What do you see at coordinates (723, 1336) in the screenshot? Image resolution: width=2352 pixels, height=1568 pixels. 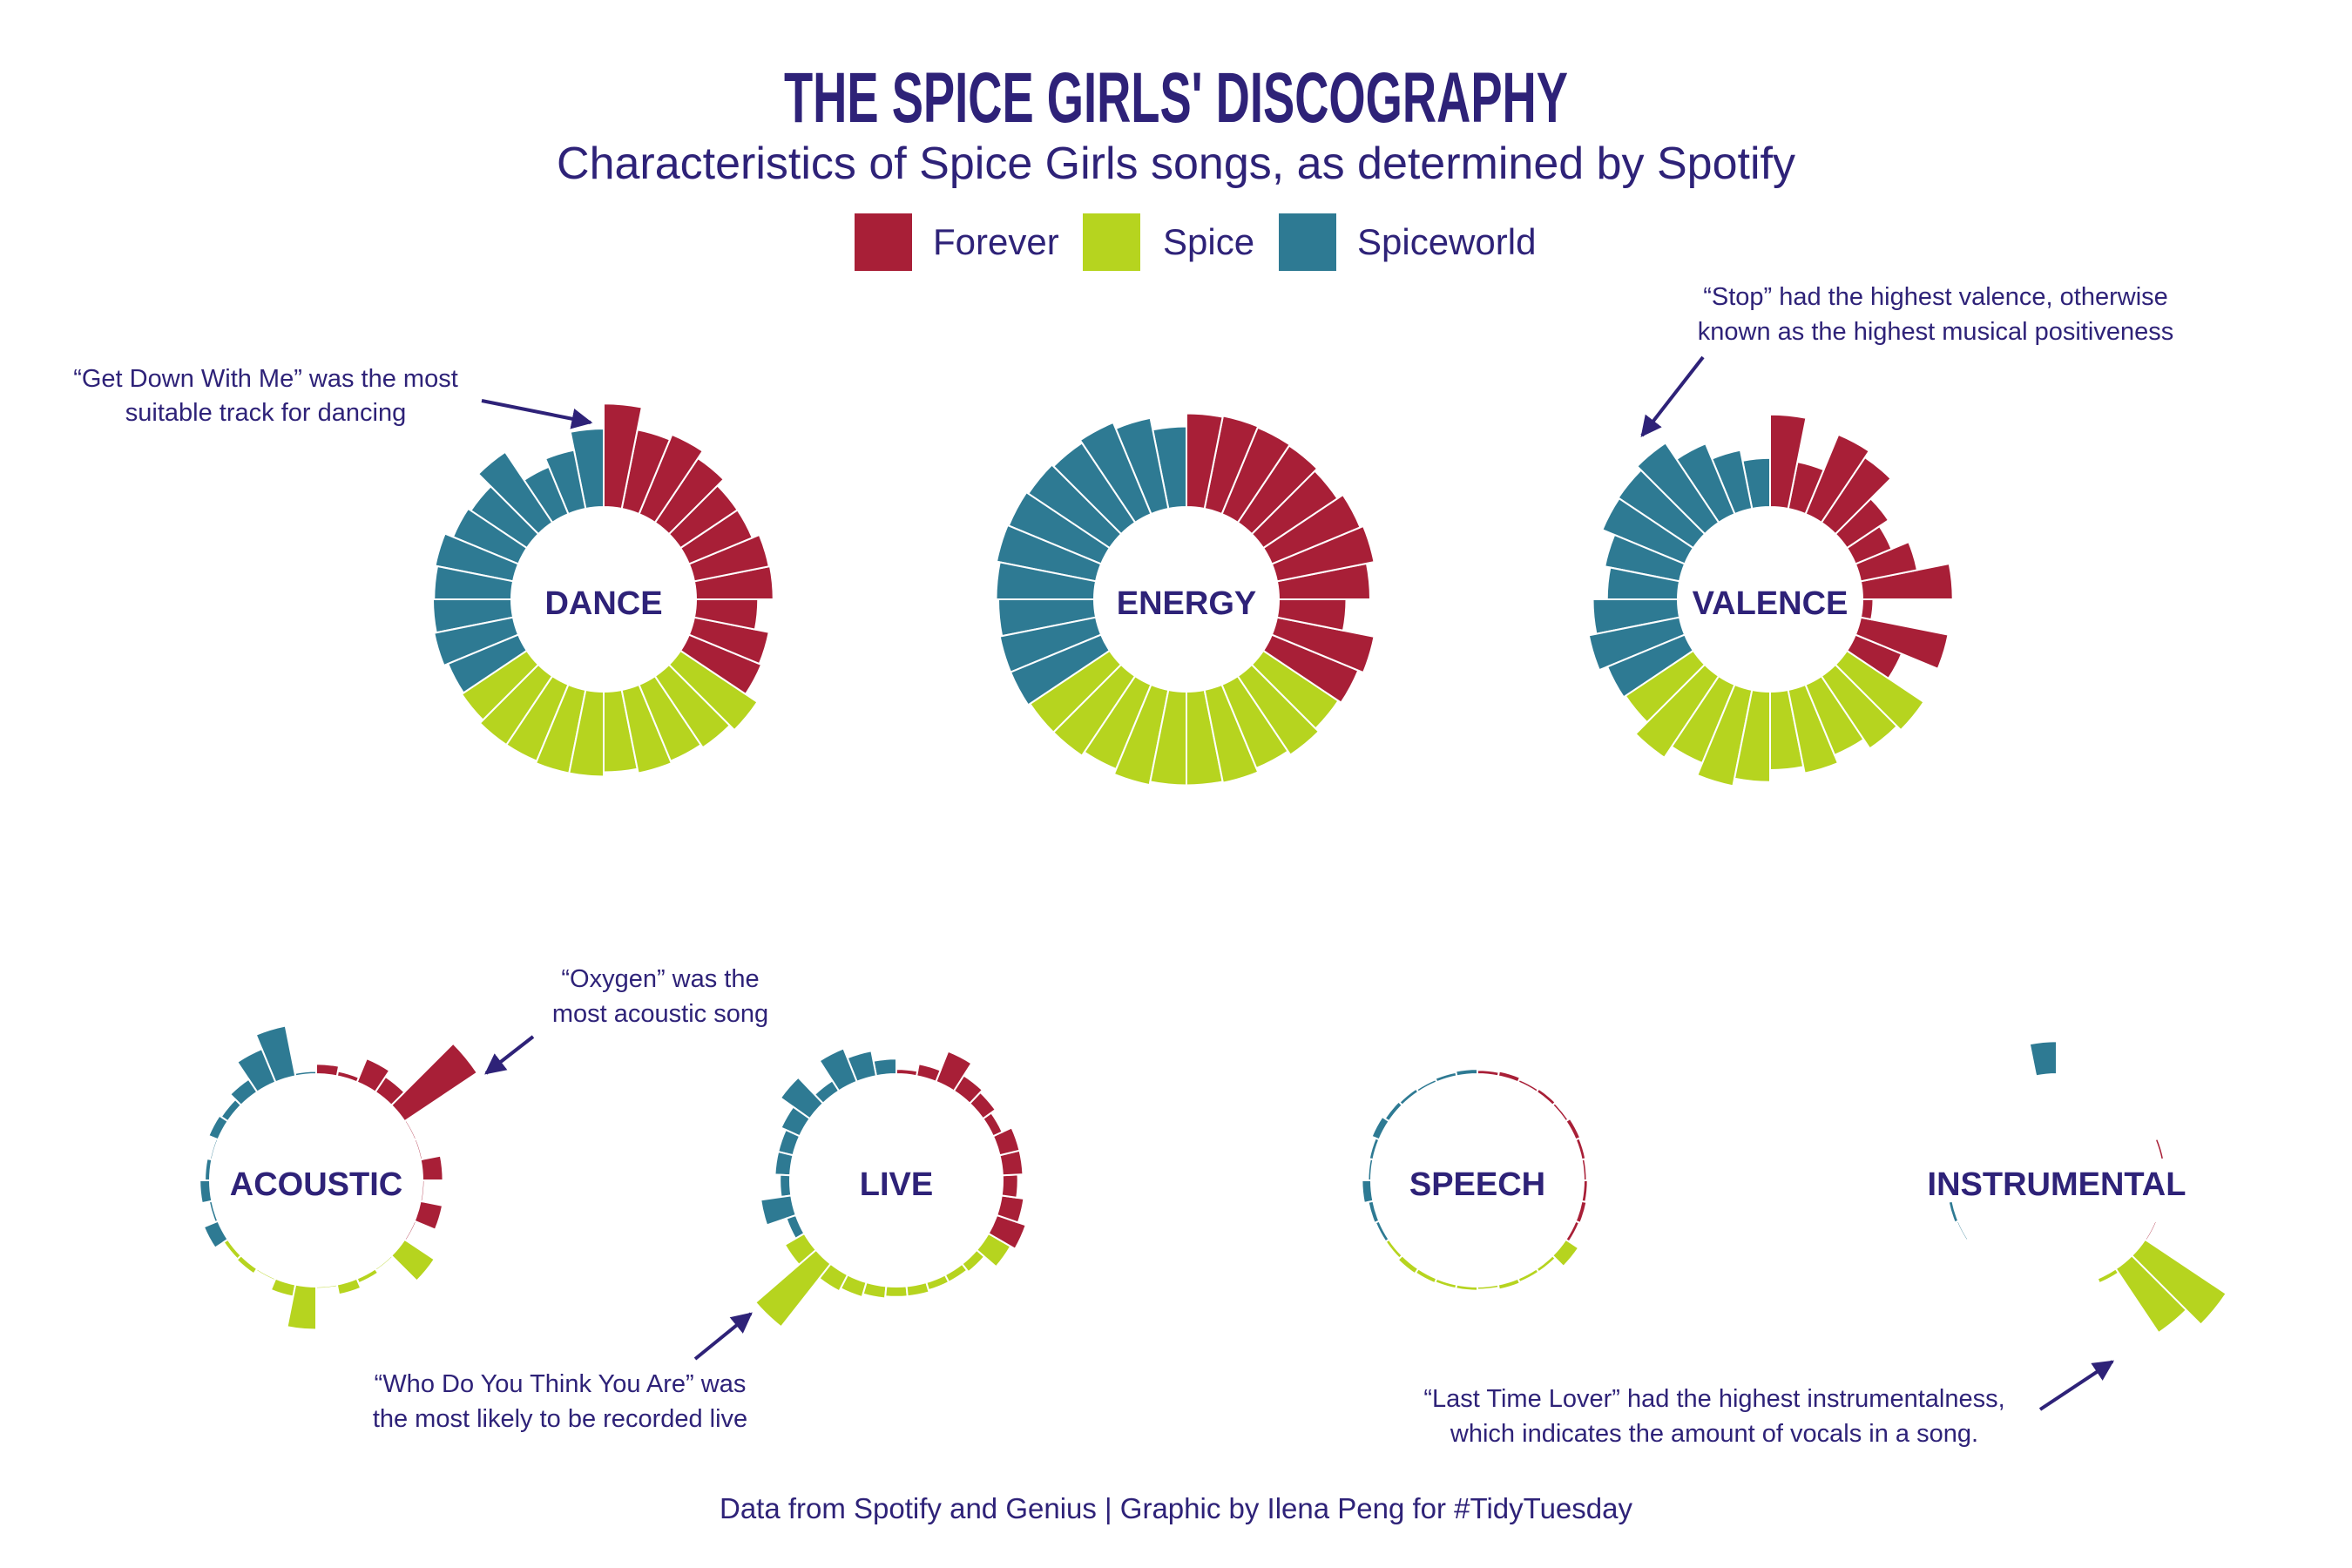 I see `annotation-live-arrow` at bounding box center [723, 1336].